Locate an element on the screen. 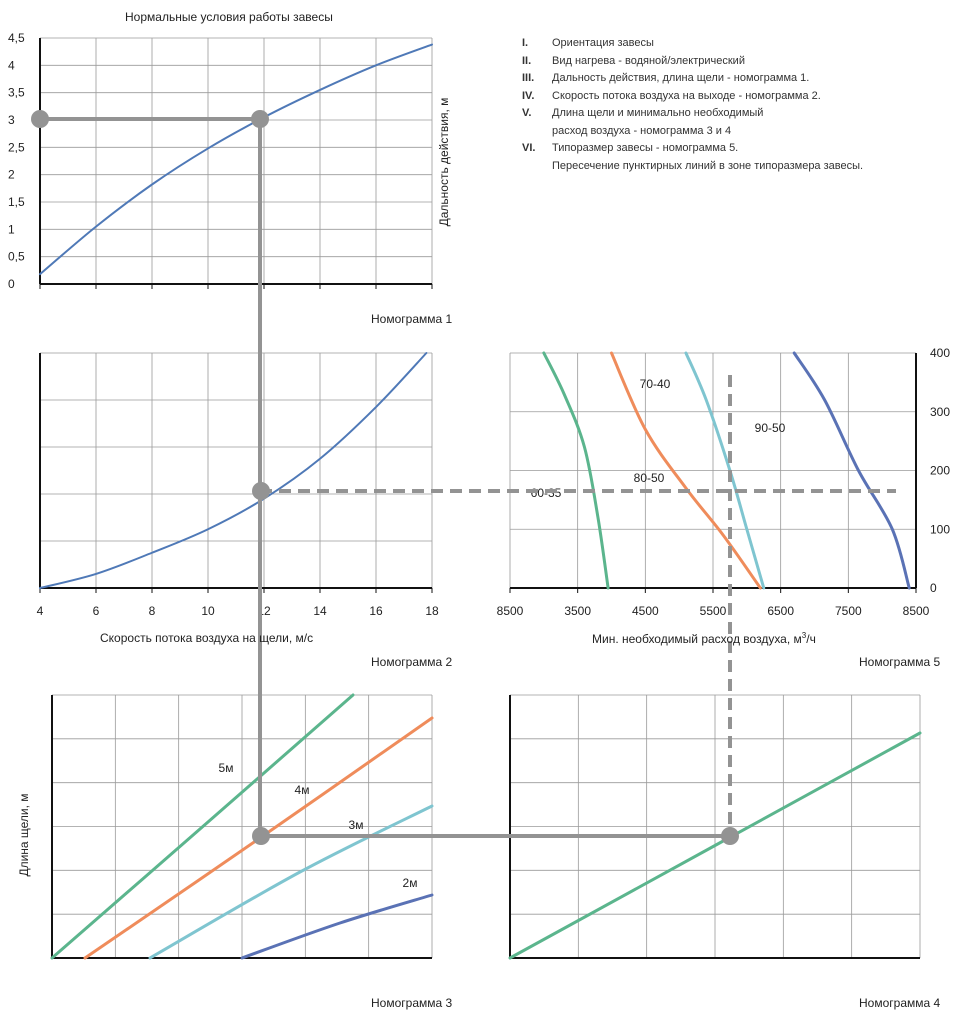 The height and width of the screenshot is (1020, 959). legend-item: II. Вид нагрева - водяной/электрический is located at coordinates (732, 62).